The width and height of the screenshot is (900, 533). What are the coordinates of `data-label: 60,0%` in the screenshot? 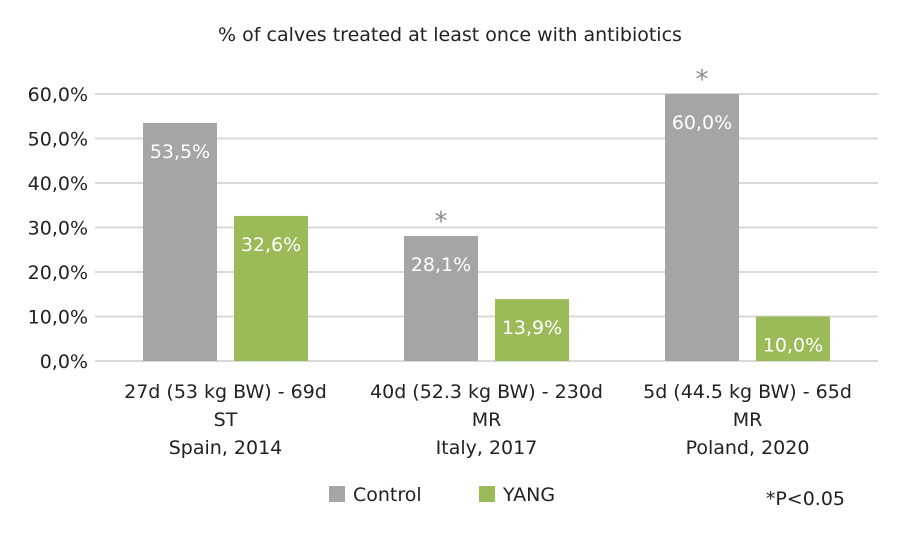 It's located at (702, 123).